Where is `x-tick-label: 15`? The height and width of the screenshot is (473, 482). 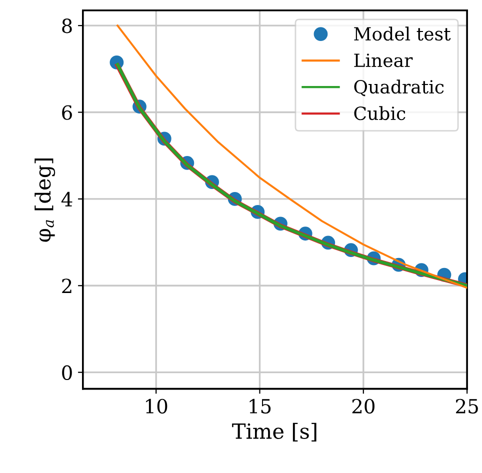
x-tick-label: 15 is located at coordinates (260, 406).